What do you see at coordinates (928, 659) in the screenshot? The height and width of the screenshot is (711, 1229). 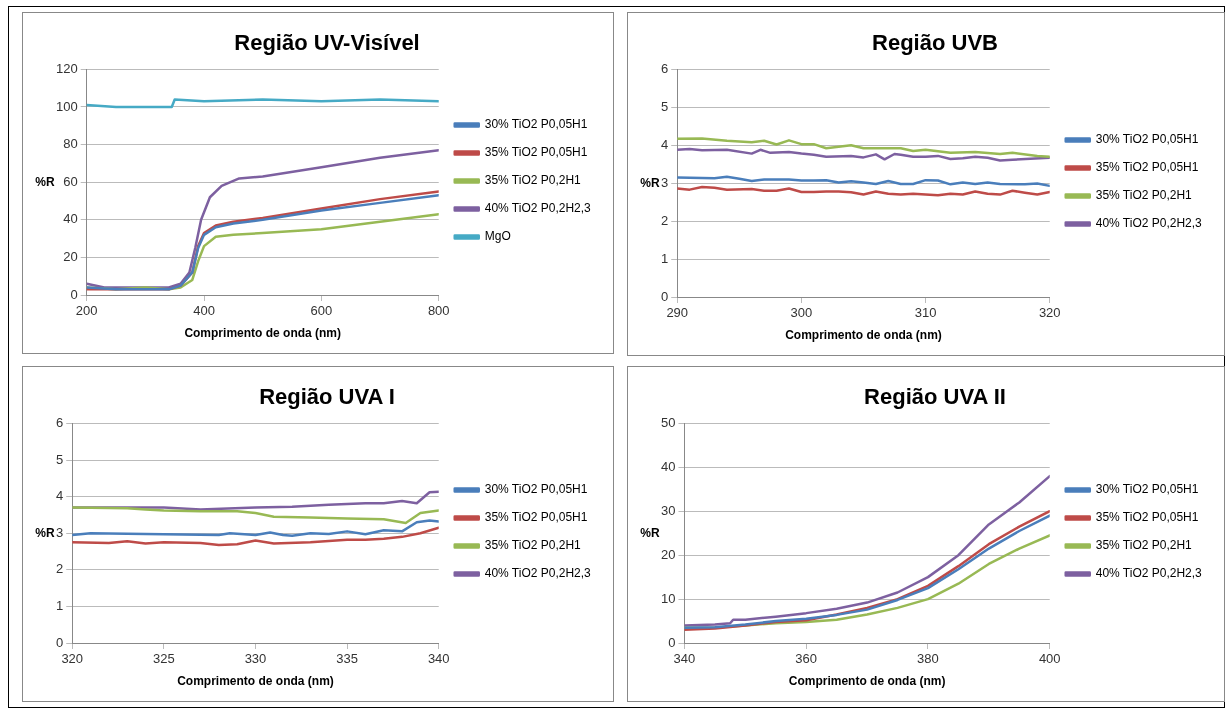 I see `x-tick-label: 380` at bounding box center [928, 659].